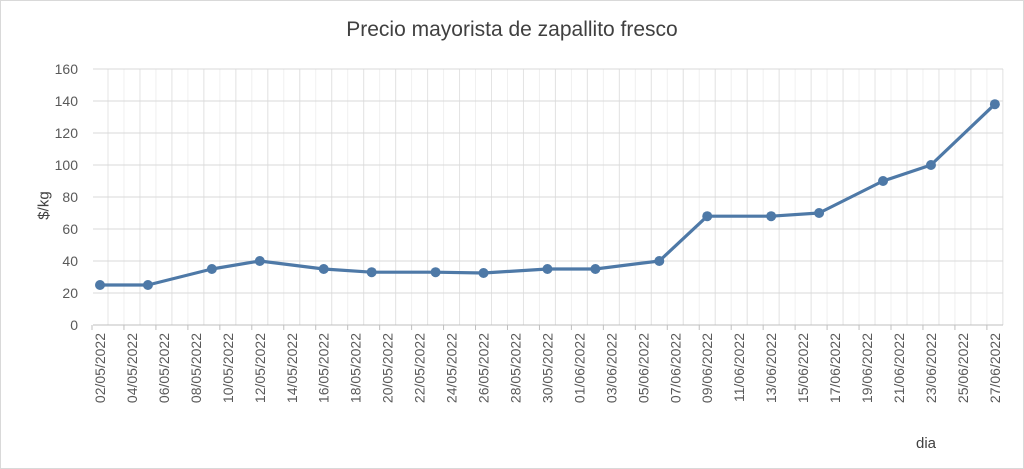 The height and width of the screenshot is (469, 1024). Describe the element at coordinates (867, 368) in the screenshot. I see `x-tick-label: 19/06/2022` at that location.